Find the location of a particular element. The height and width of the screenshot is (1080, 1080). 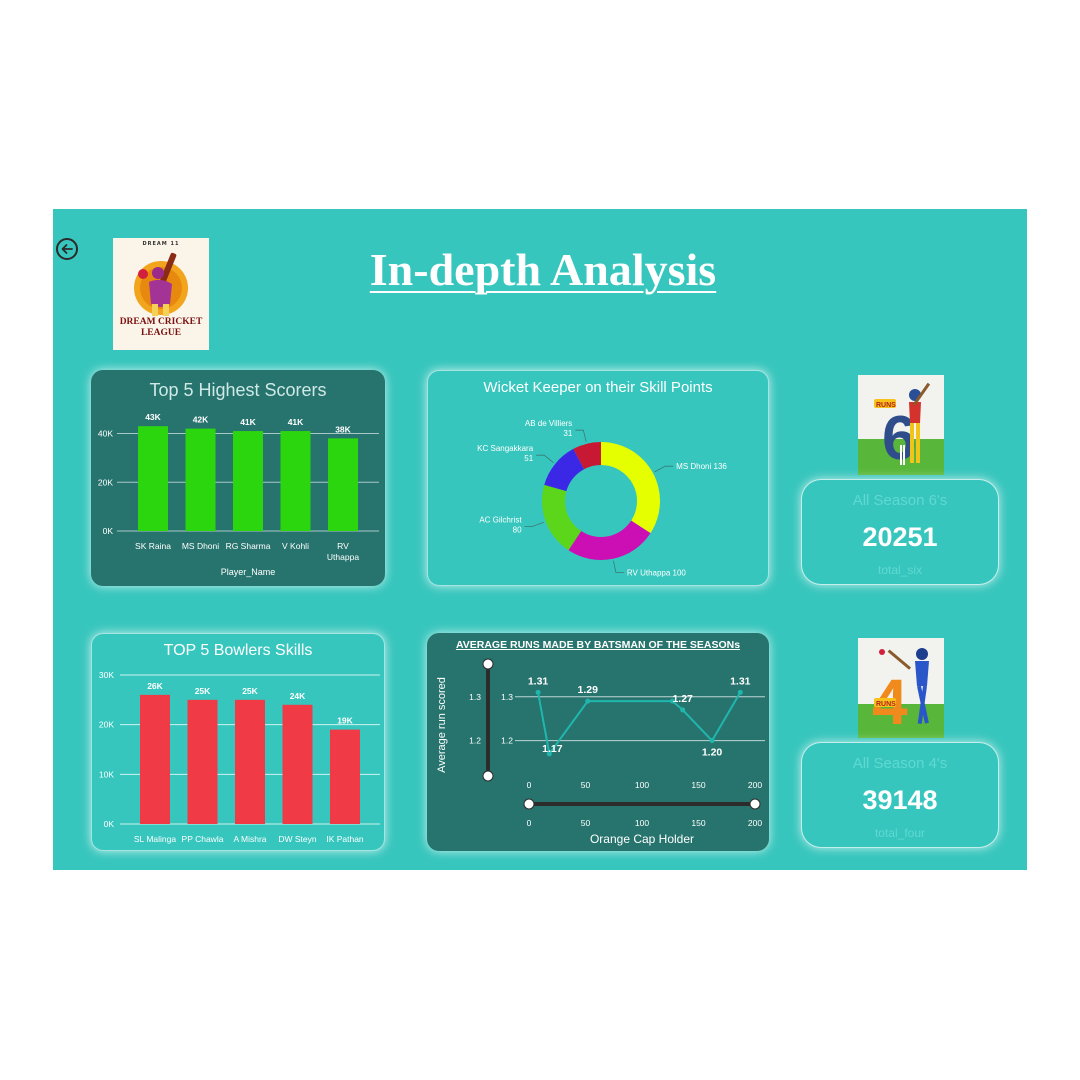

sixes-badge: RUNS is located at coordinates (886, 405).